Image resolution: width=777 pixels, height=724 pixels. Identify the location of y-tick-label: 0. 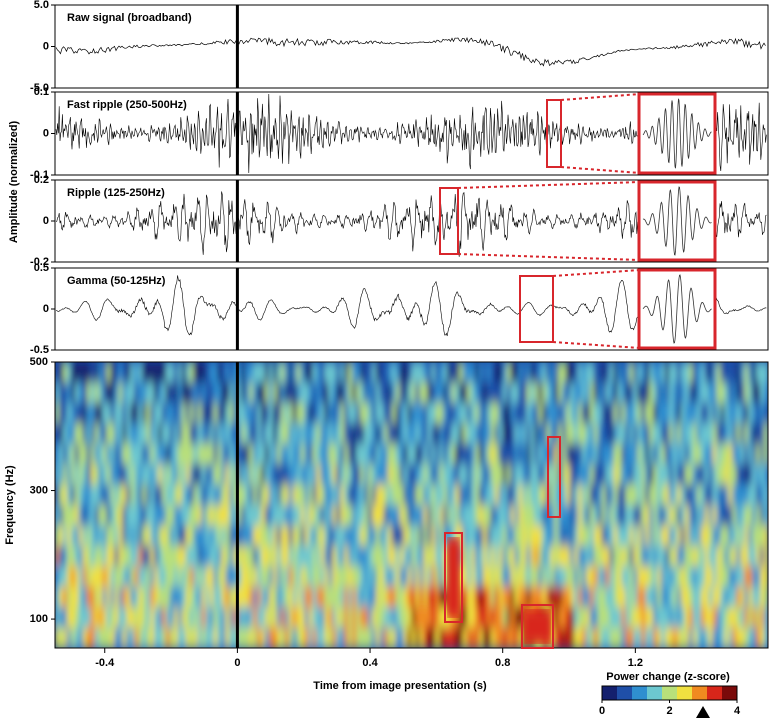
(46, 133).